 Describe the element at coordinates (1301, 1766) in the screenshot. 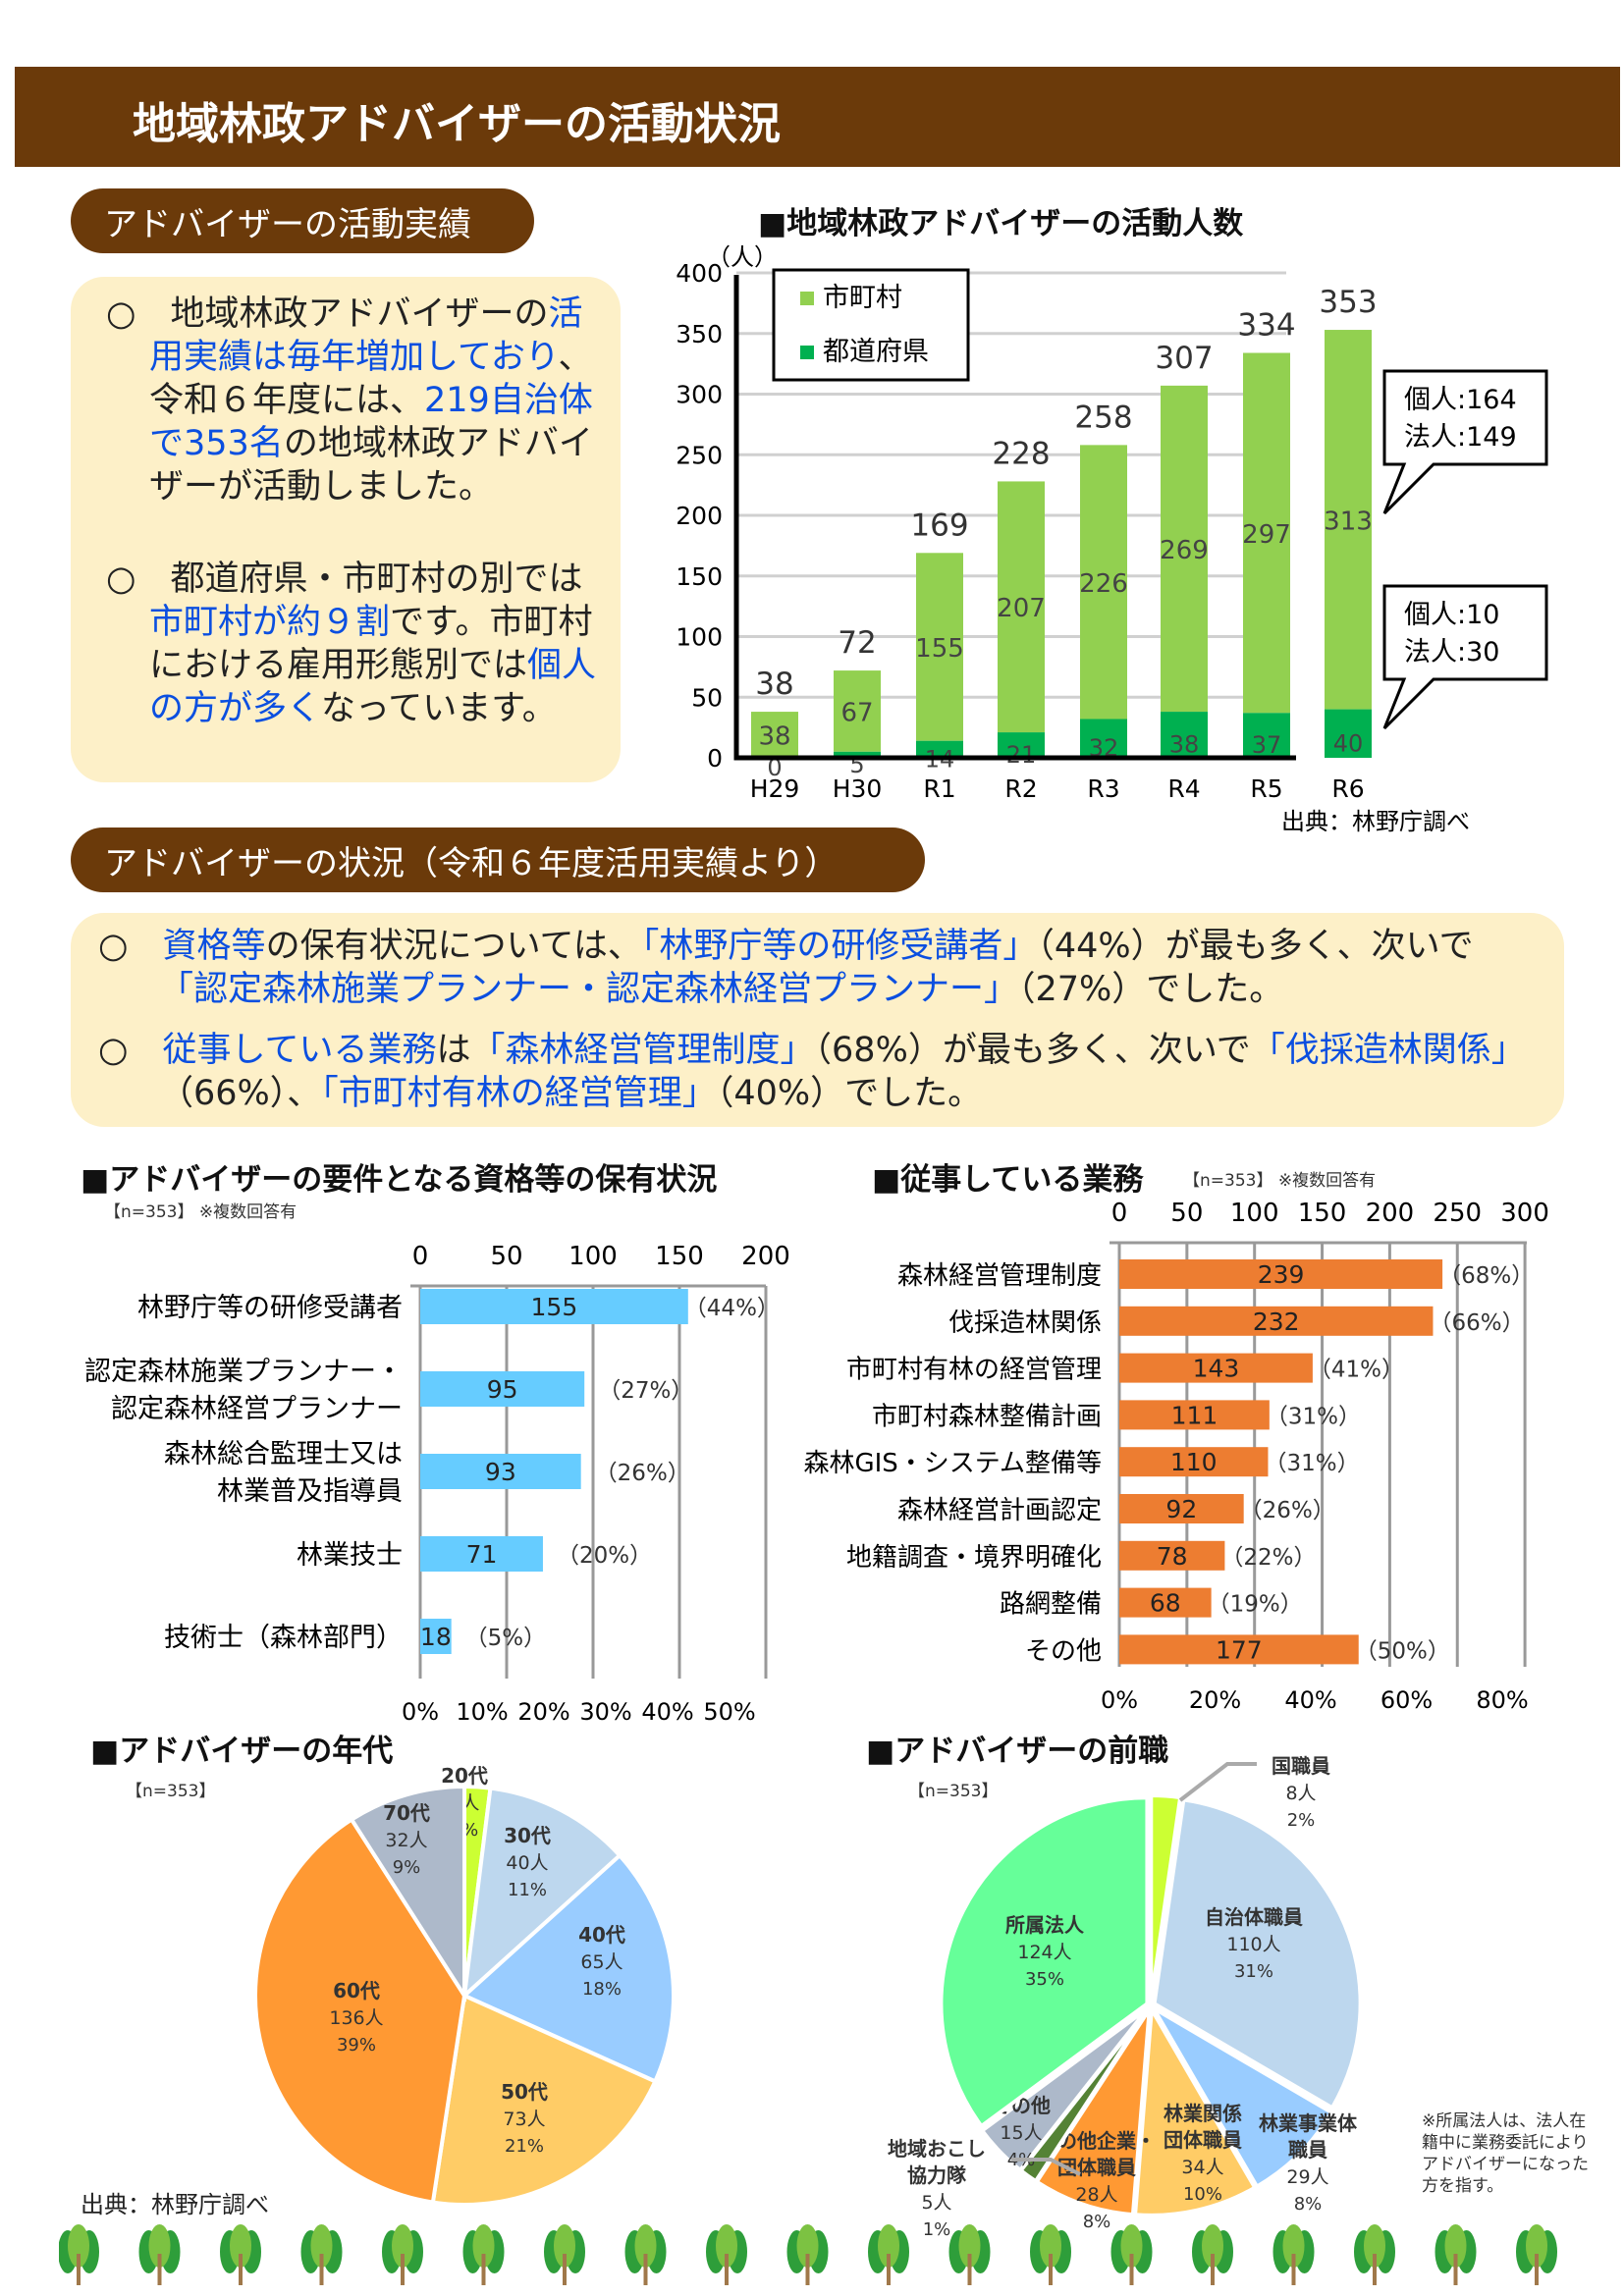

I see `slice-name: 国職員` at that location.